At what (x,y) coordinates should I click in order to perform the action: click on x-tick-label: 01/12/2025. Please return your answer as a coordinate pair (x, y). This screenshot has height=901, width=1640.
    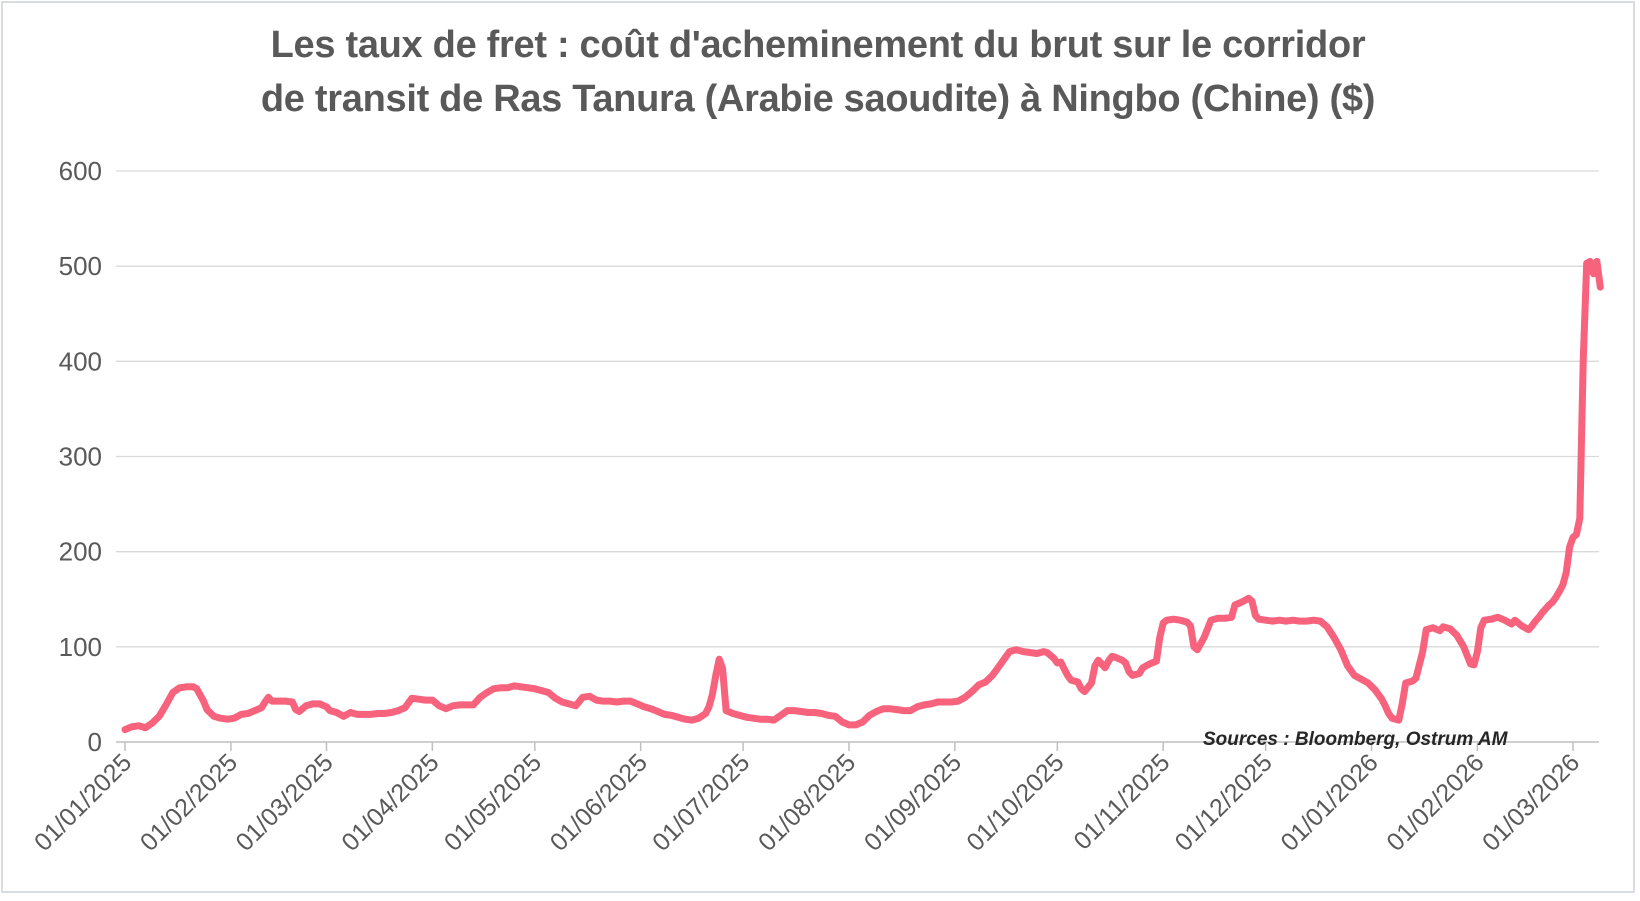
    Looking at the image, I should click on (1224, 802).